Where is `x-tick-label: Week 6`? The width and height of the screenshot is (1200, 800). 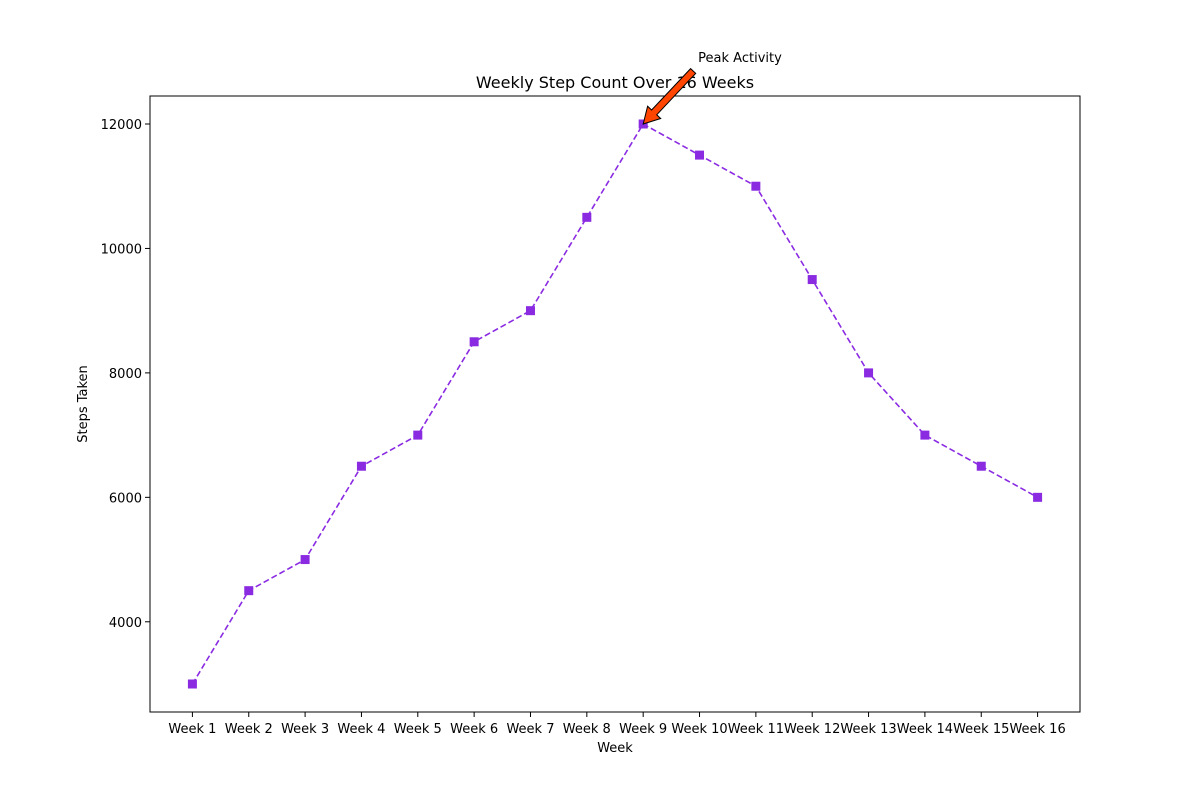 x-tick-label: Week 6 is located at coordinates (474, 729).